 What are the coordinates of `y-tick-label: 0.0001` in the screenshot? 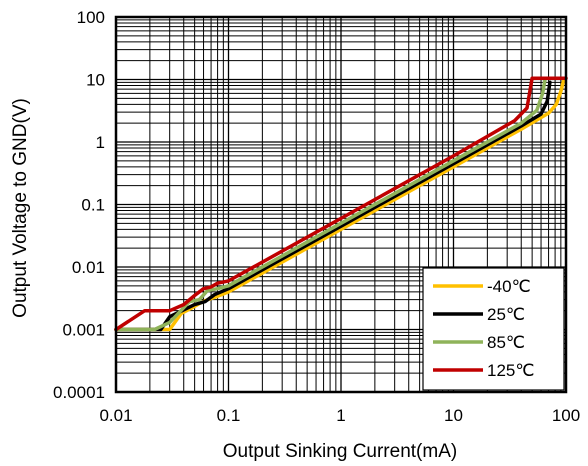 It's located at (79, 392).